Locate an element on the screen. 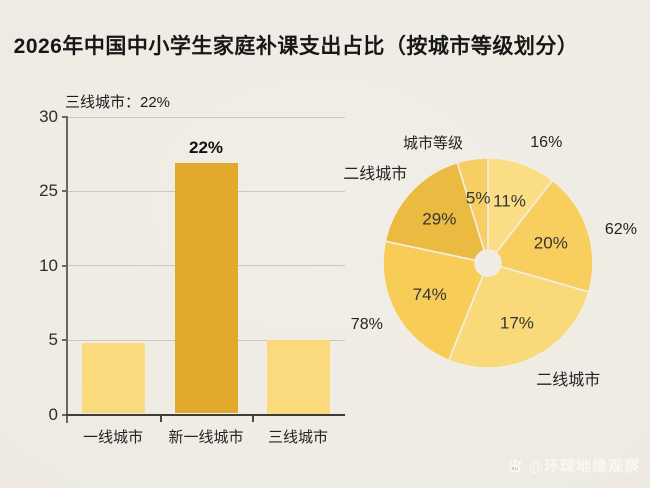 This screenshot has height=488, width=650. pie-inner-label-29%: 29% is located at coordinates (439, 218).